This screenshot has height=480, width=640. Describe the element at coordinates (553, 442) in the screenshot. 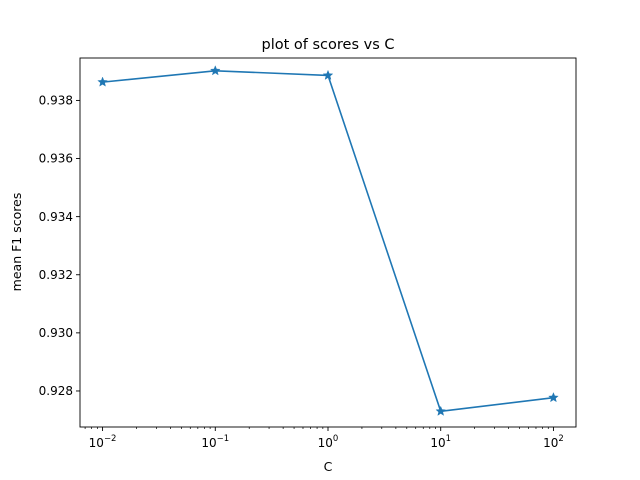

I see `x-tick-label: 10²` at that location.